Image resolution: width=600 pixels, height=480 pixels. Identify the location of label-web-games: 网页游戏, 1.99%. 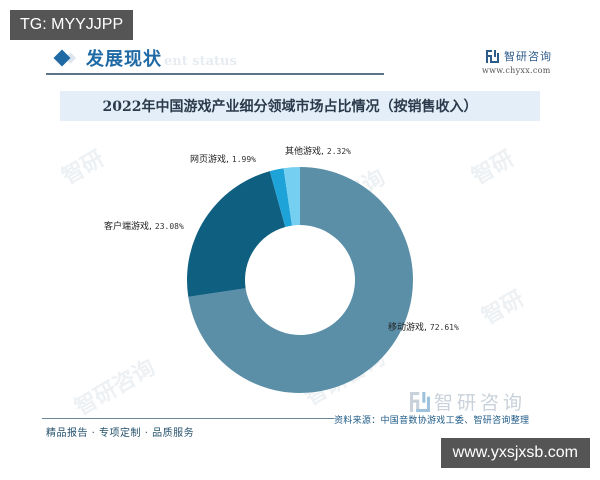
(223, 158).